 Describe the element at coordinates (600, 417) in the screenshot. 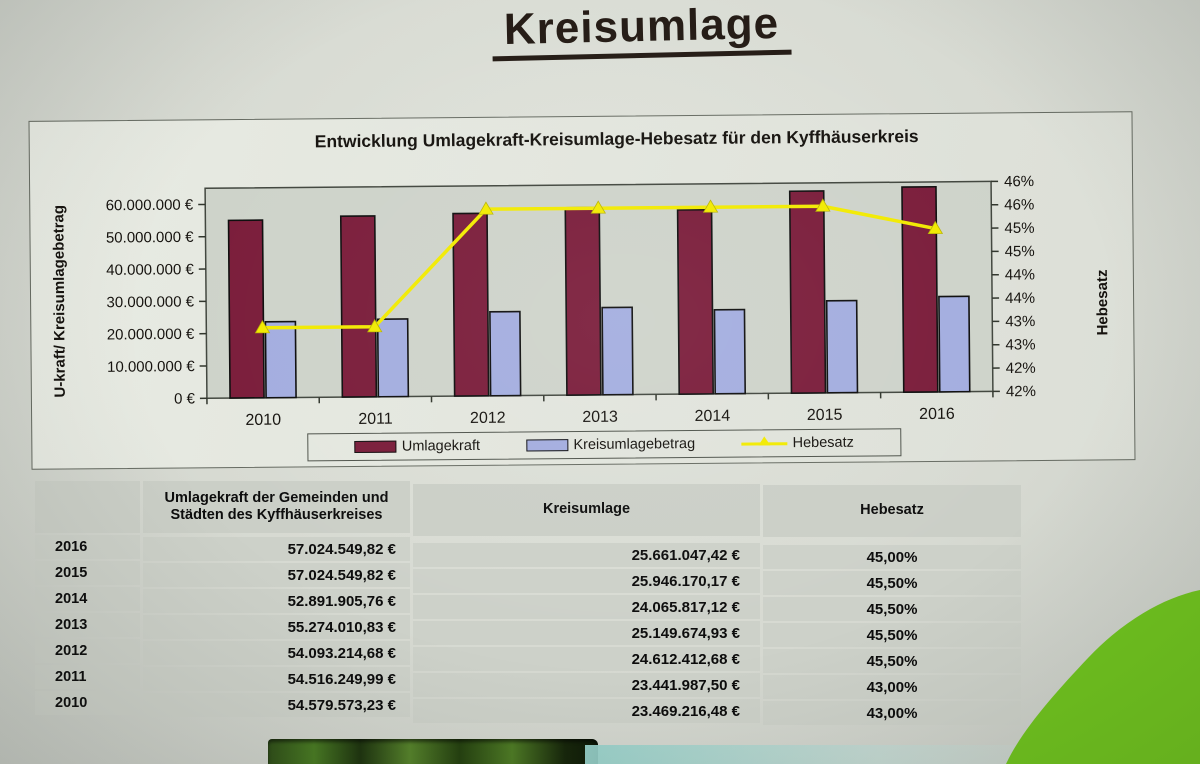

I see `svg-text: 2013` at that location.